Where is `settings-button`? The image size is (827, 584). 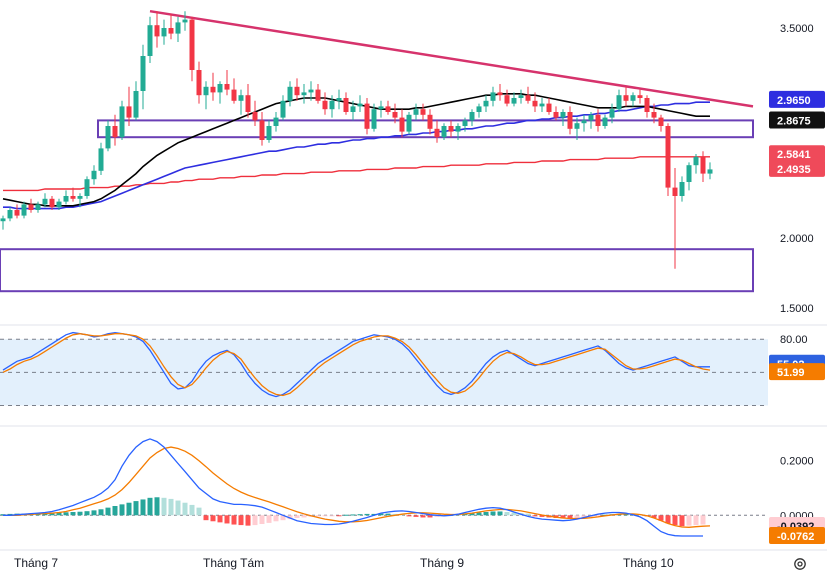 settings-button is located at coordinates (800, 564).